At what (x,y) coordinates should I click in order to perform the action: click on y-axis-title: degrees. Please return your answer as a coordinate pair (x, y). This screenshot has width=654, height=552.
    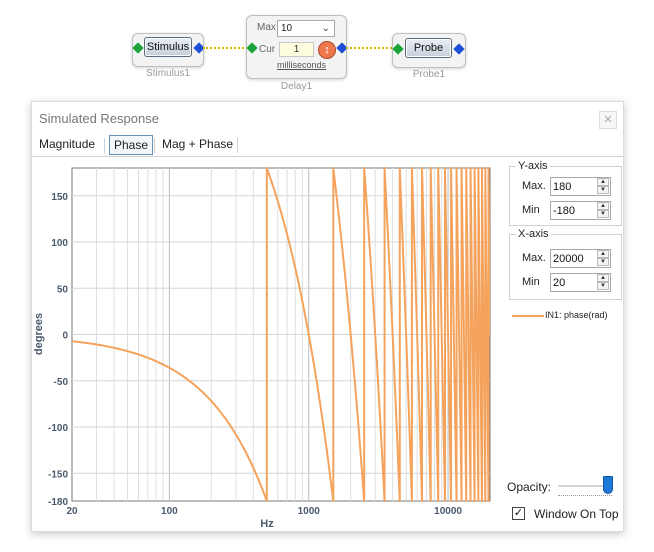
    Looking at the image, I should click on (39, 334).